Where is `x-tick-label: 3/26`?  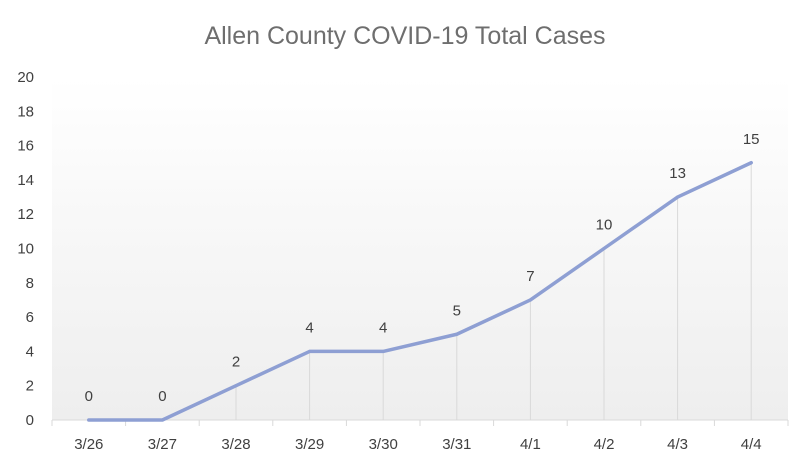
x-tick-label: 3/26 is located at coordinates (88, 444).